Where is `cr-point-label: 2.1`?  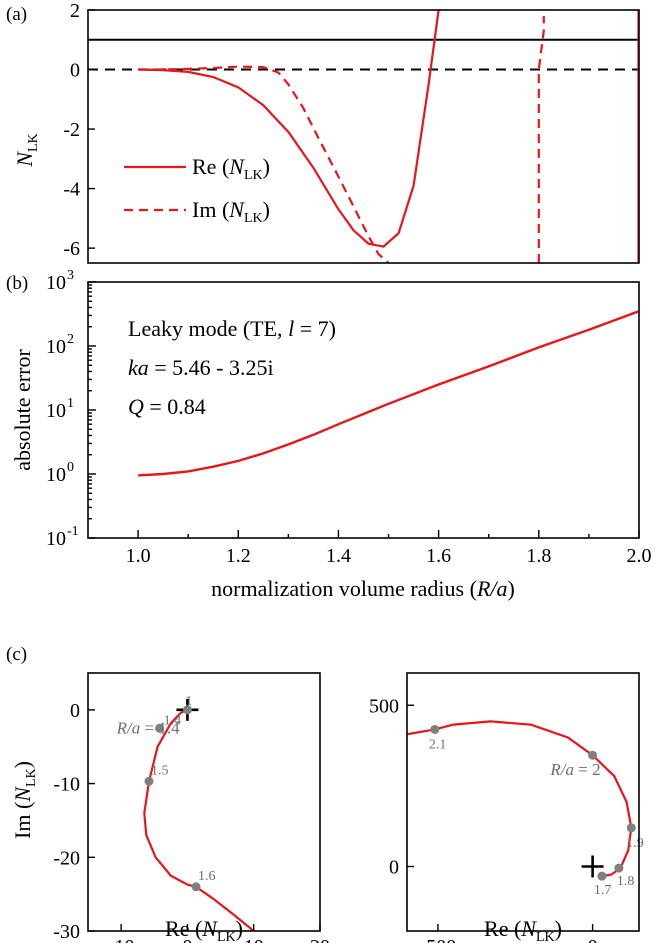 cr-point-label: 2.1 is located at coordinates (438, 744).